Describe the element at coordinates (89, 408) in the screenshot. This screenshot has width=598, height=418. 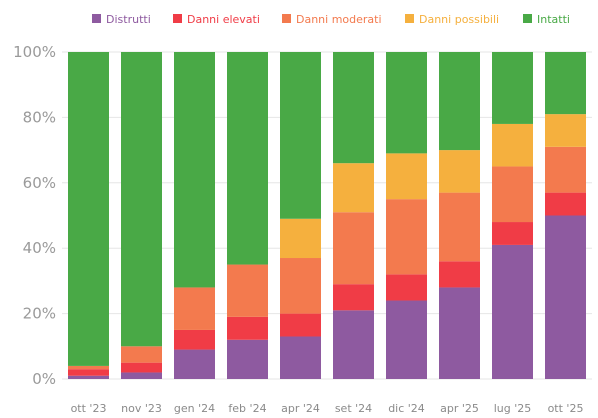
I see `x-tick-label: ott '23` at that location.